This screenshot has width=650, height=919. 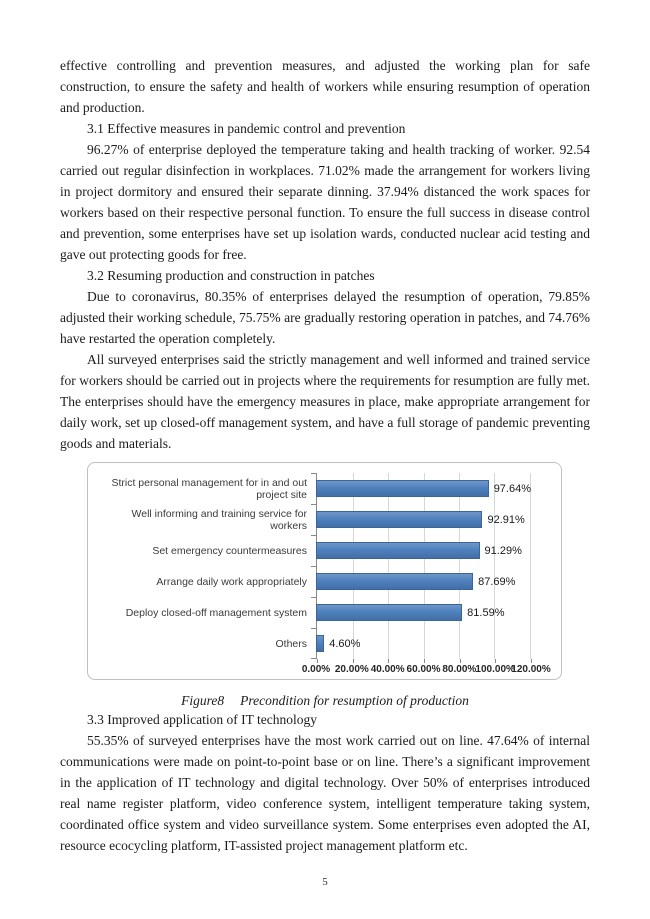 I want to click on chart-row-plot: 81.59%, so click(x=423, y=612).